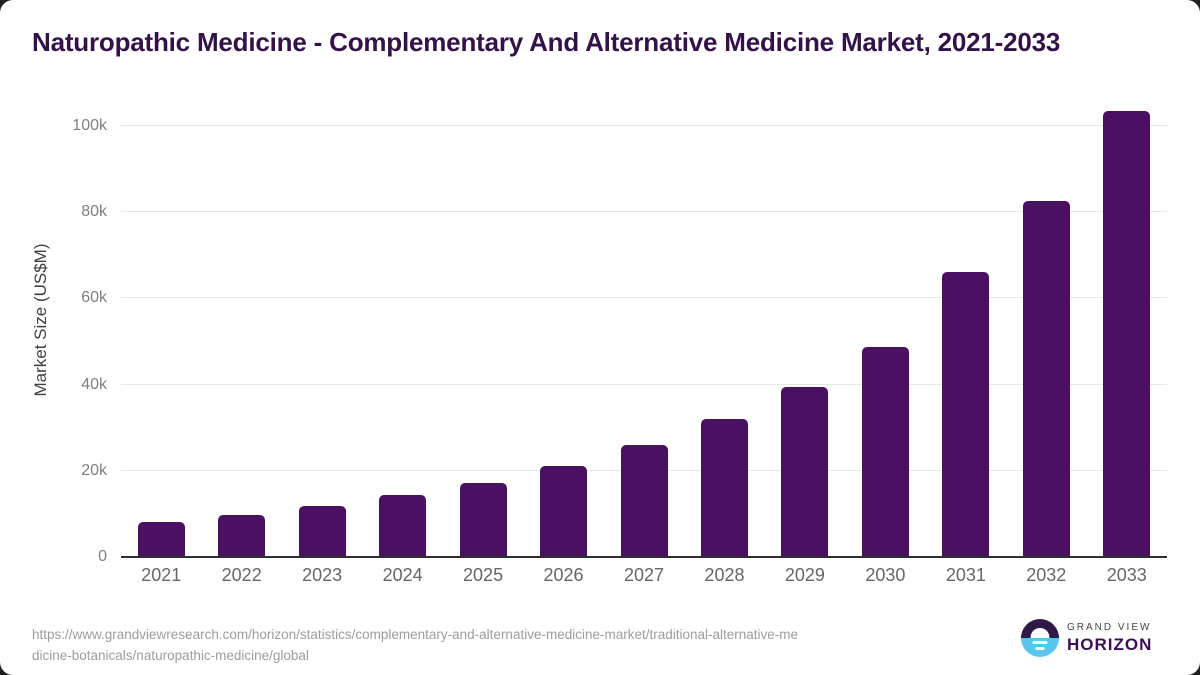  What do you see at coordinates (644, 384) in the screenshot?
I see `gridline-40k` at bounding box center [644, 384].